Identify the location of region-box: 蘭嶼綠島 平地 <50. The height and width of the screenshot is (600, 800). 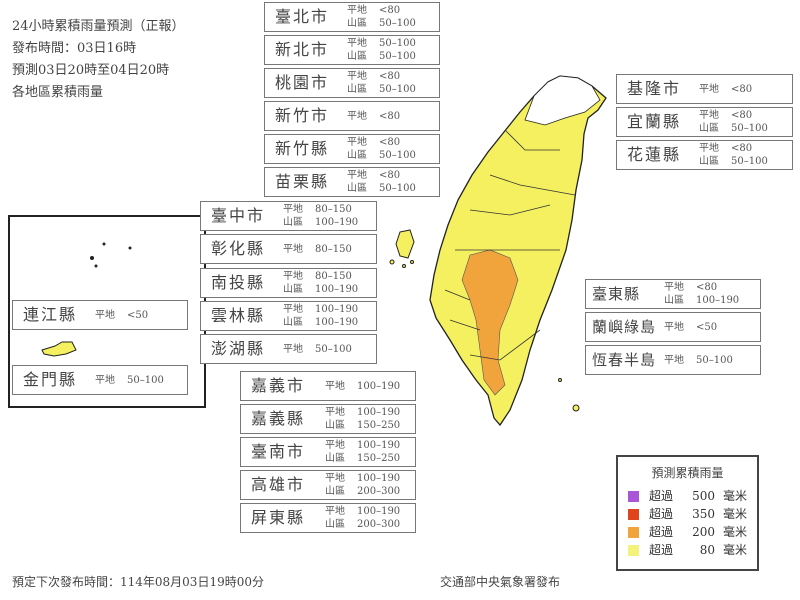
(673, 327).